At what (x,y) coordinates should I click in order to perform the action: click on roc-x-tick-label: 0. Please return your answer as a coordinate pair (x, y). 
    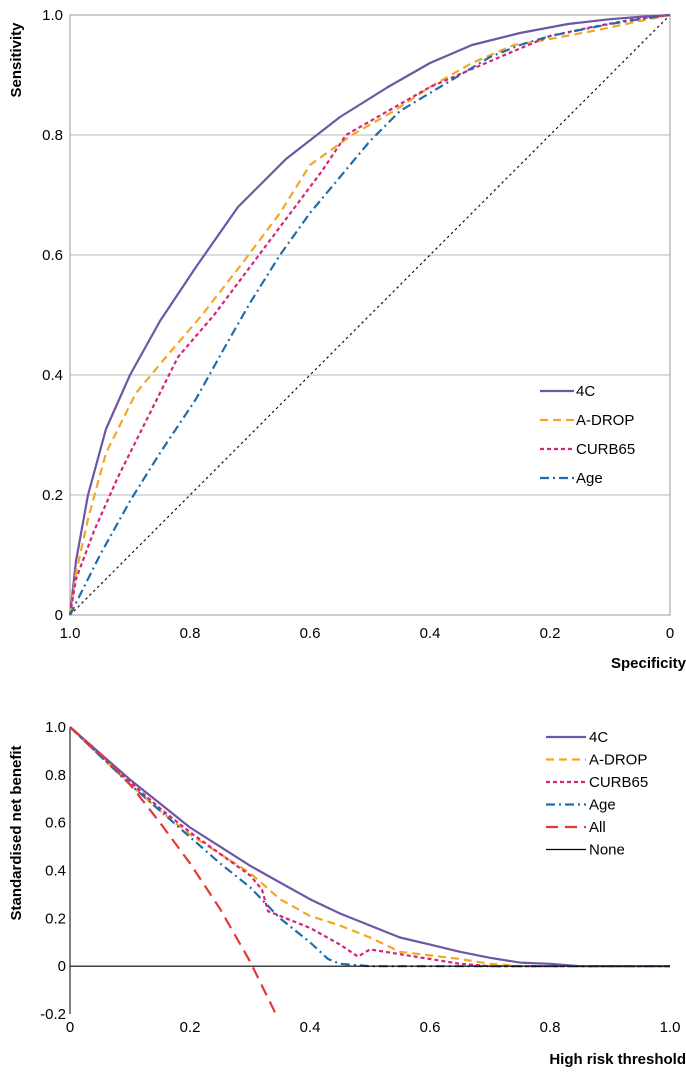
    Looking at the image, I should click on (670, 633).